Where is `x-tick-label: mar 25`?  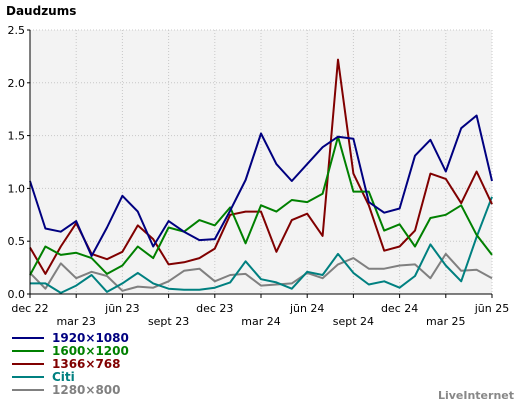 x-tick-label: mar 25 is located at coordinates (445, 321).